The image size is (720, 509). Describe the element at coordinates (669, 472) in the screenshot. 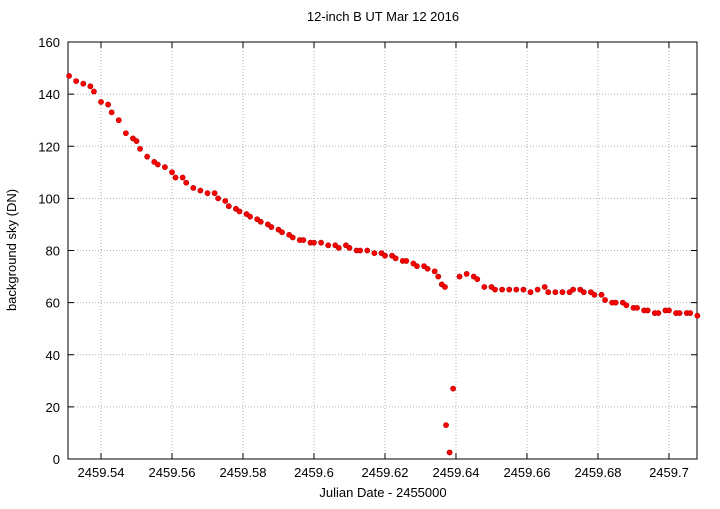

I see `x-tick-label: 2459.7` at that location.